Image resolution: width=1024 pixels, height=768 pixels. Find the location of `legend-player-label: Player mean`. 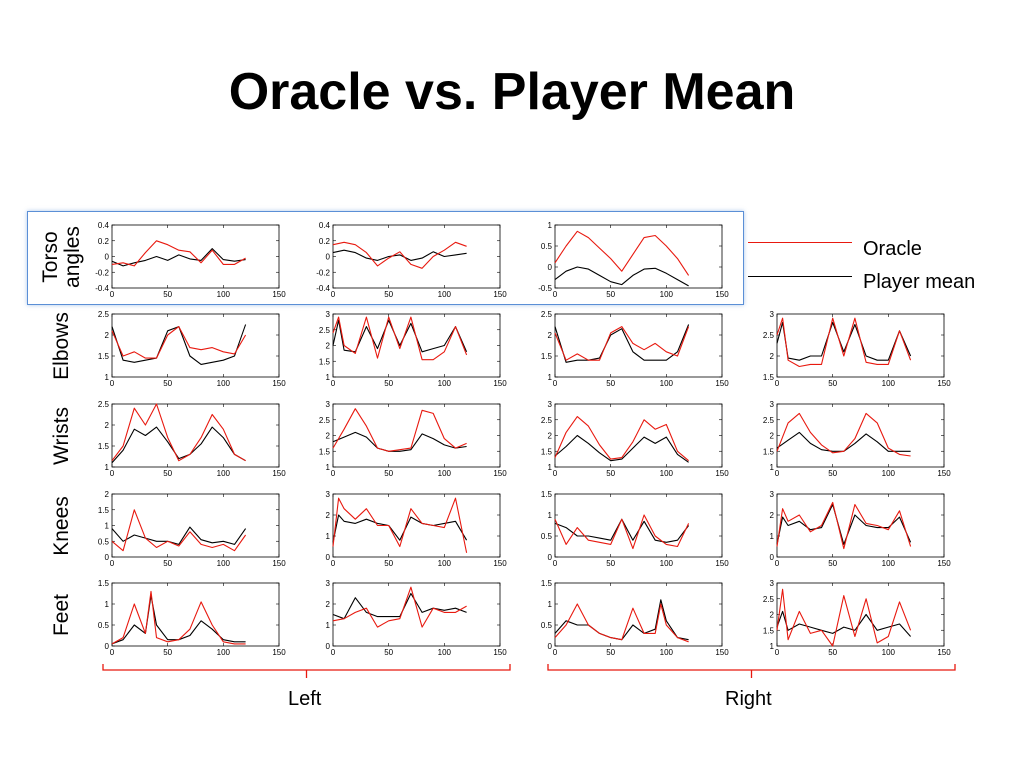

legend-player-label: Player mean is located at coordinates (919, 282).